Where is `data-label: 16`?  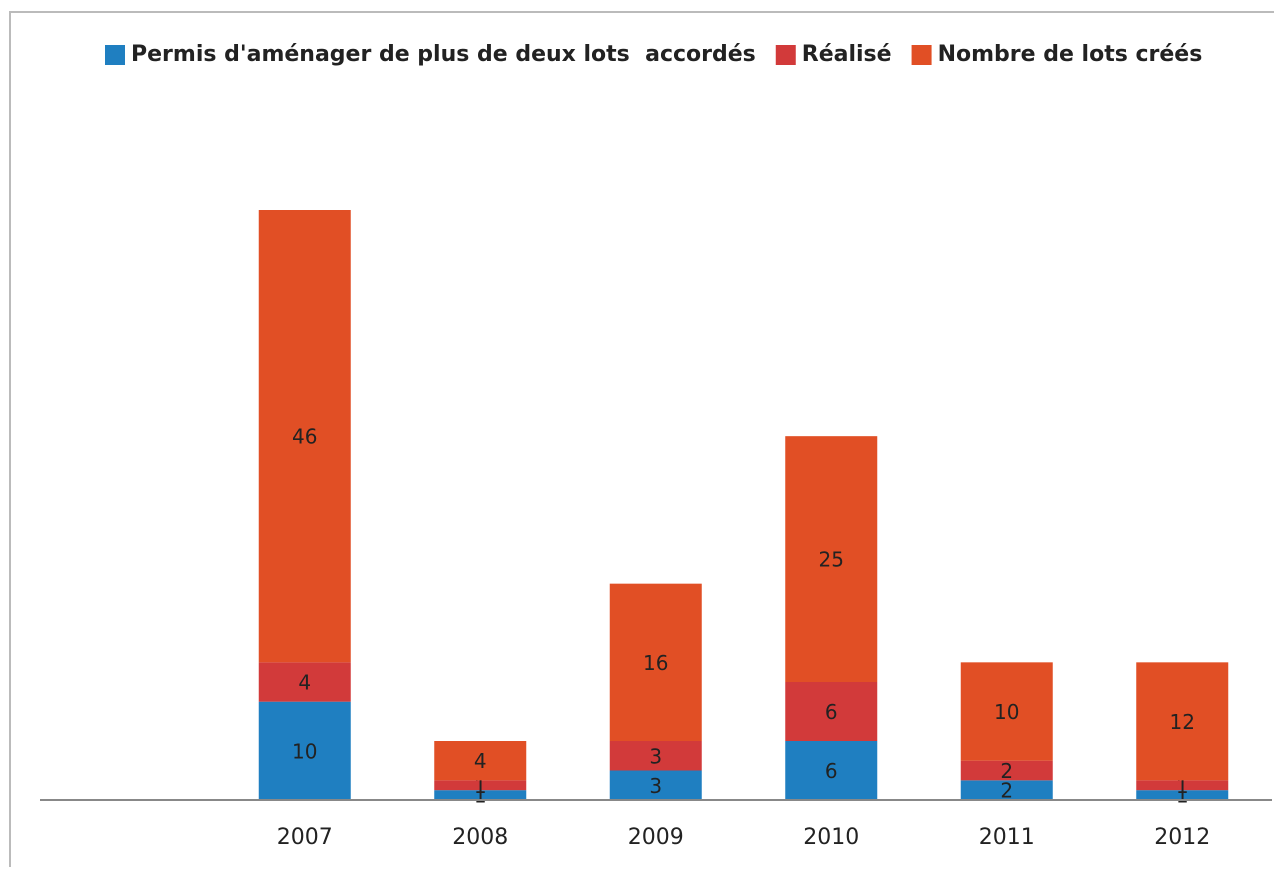 data-label: 16 is located at coordinates (655, 663).